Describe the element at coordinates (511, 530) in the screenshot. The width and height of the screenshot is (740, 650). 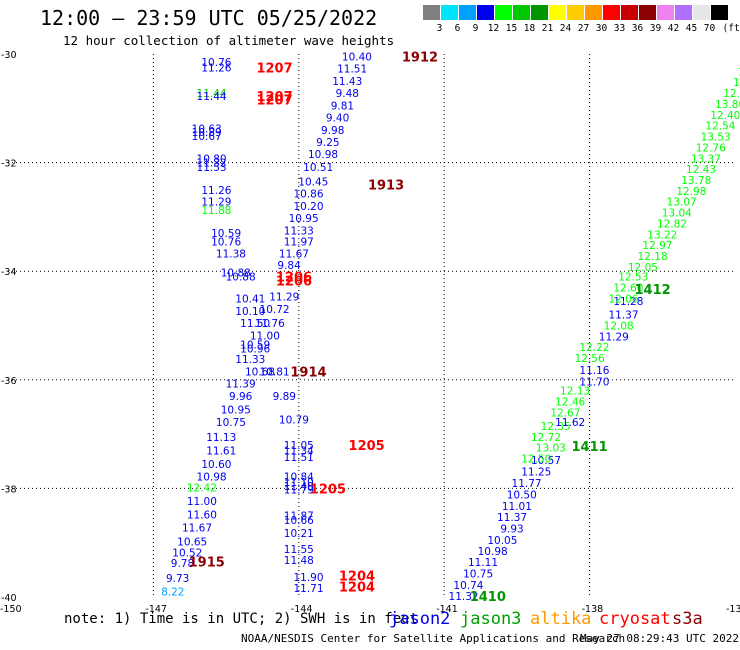
I see `wave-height-label: 9.93` at that location.